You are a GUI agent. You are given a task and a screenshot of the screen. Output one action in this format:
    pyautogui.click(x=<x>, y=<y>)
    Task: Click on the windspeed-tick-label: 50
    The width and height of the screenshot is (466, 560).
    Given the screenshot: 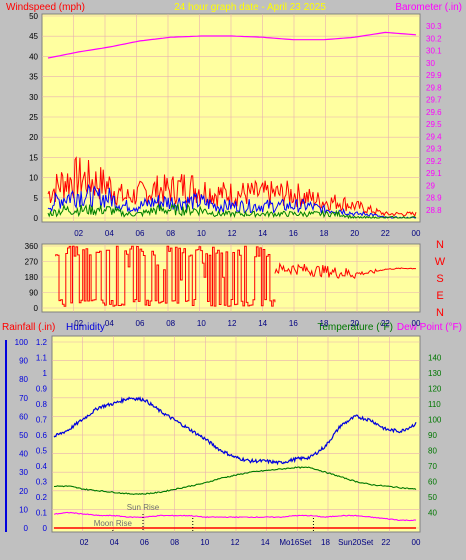 What is the action you would take?
    pyautogui.click(x=33, y=16)
    